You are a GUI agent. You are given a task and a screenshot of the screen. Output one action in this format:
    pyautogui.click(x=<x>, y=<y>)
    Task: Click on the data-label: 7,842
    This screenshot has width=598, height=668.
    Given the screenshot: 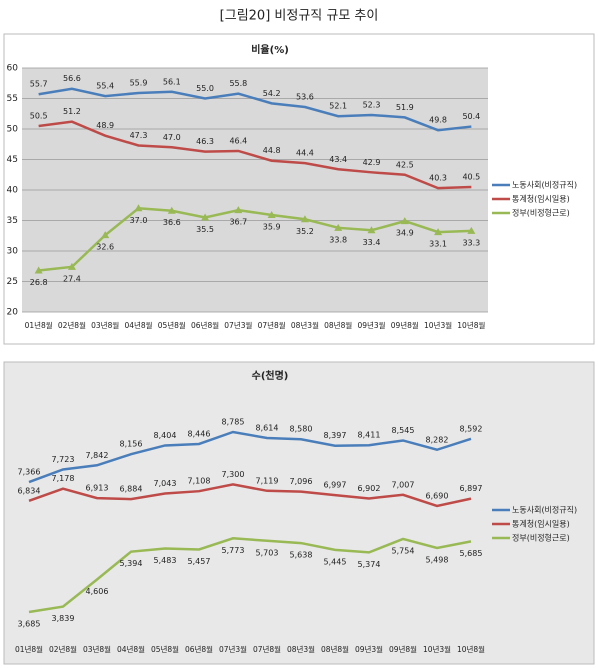 What is the action you would take?
    pyautogui.click(x=97, y=455)
    